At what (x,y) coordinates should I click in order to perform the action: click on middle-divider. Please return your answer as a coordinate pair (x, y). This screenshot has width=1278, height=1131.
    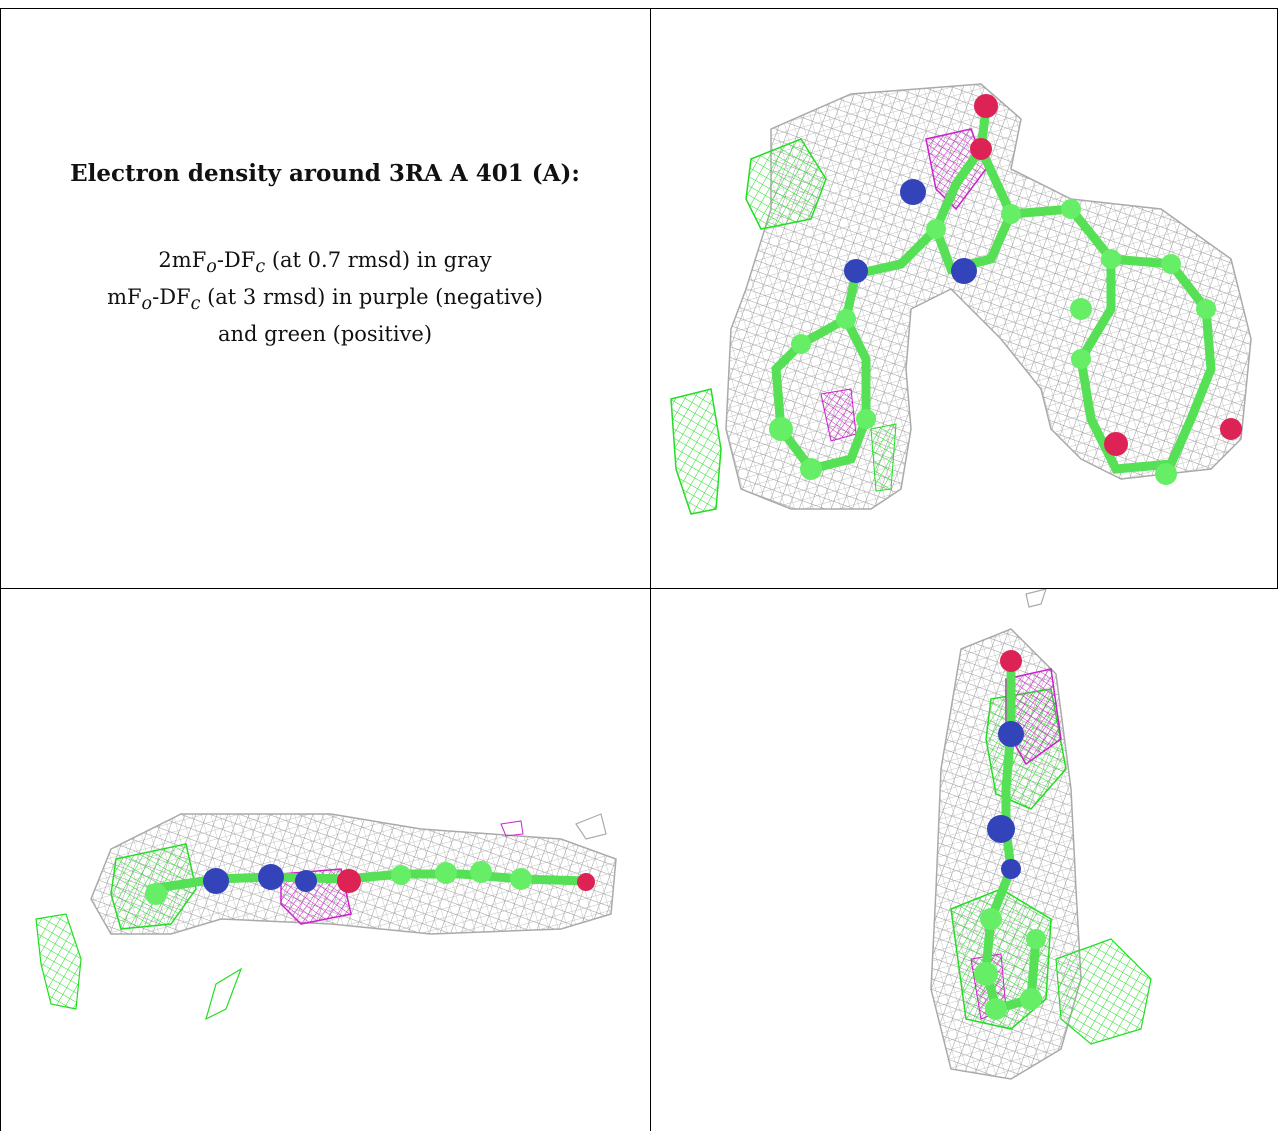
    Looking at the image, I should click on (639, 588).